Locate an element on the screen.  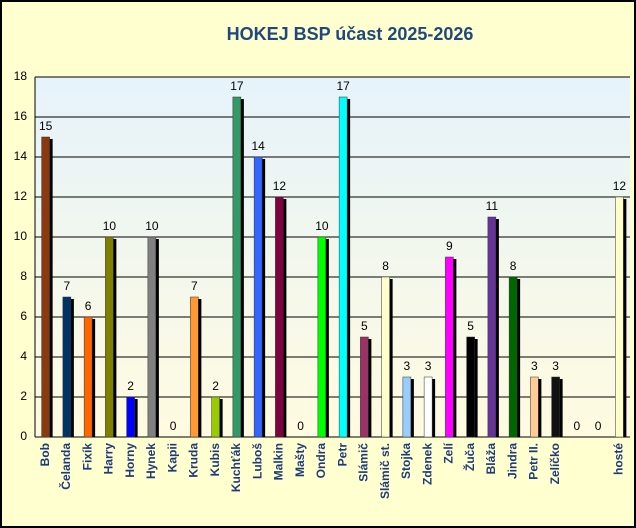
y-tick-label: 16 is located at coordinates (21, 116).